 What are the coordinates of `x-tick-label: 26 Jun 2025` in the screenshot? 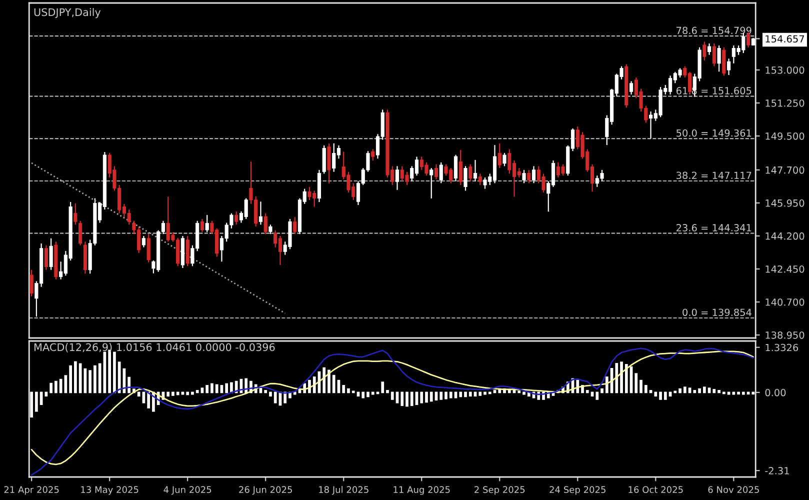 It's located at (265, 490).